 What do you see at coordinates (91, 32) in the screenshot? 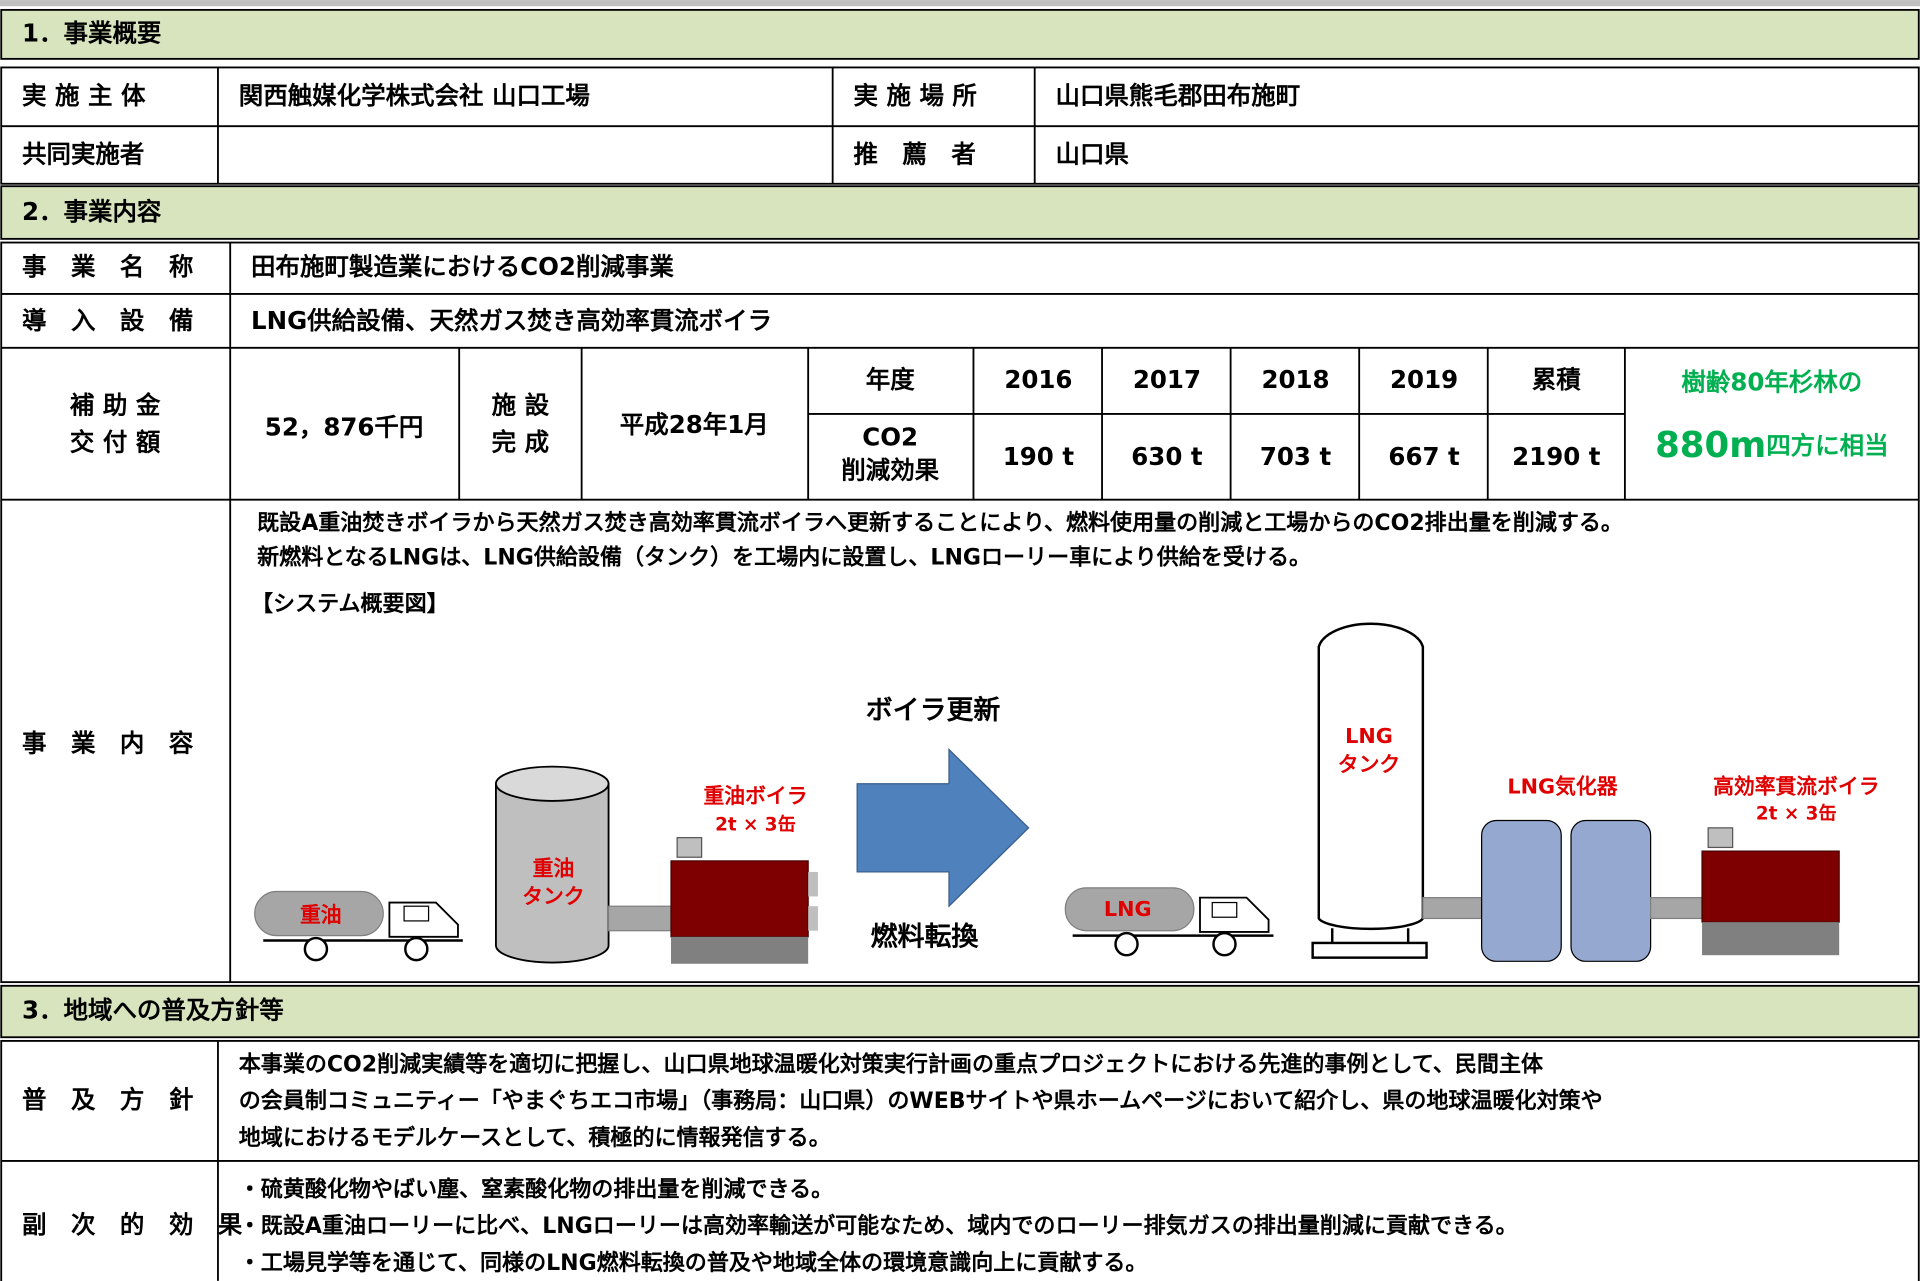
I see `section-title: 1．事業概要` at bounding box center [91, 32].